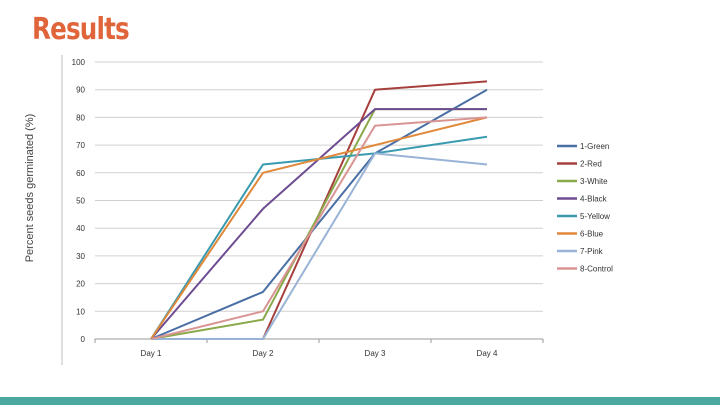  Describe the element at coordinates (81, 29) in the screenshot. I see `slide-title: Results` at that location.